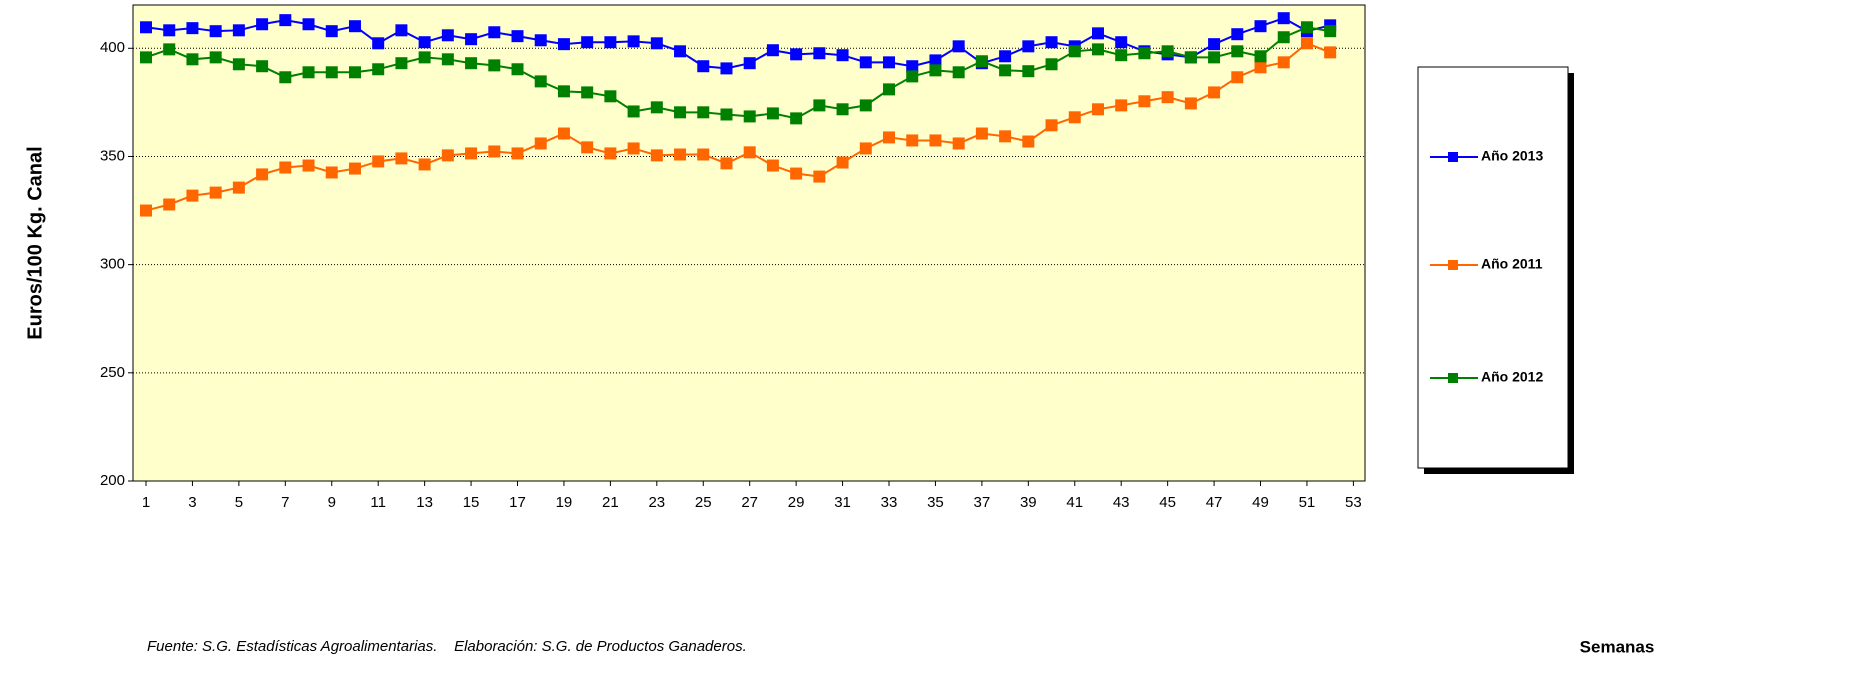  I want to click on x-tick-label: 3, so click(192, 502).